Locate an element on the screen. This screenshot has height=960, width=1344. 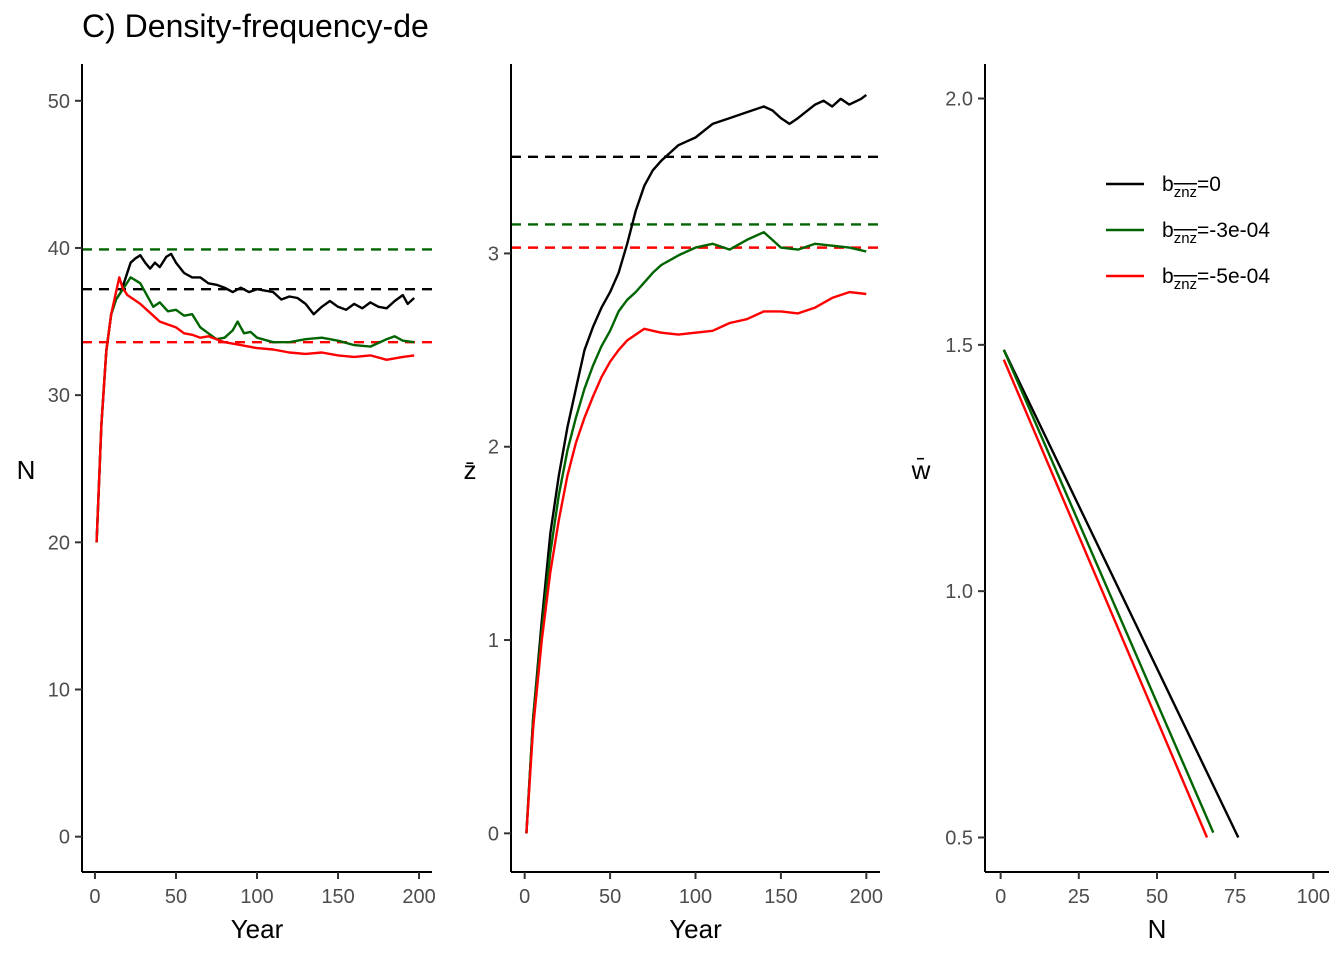
zbar-y-tick-label: 2 is located at coordinates (493, 448).